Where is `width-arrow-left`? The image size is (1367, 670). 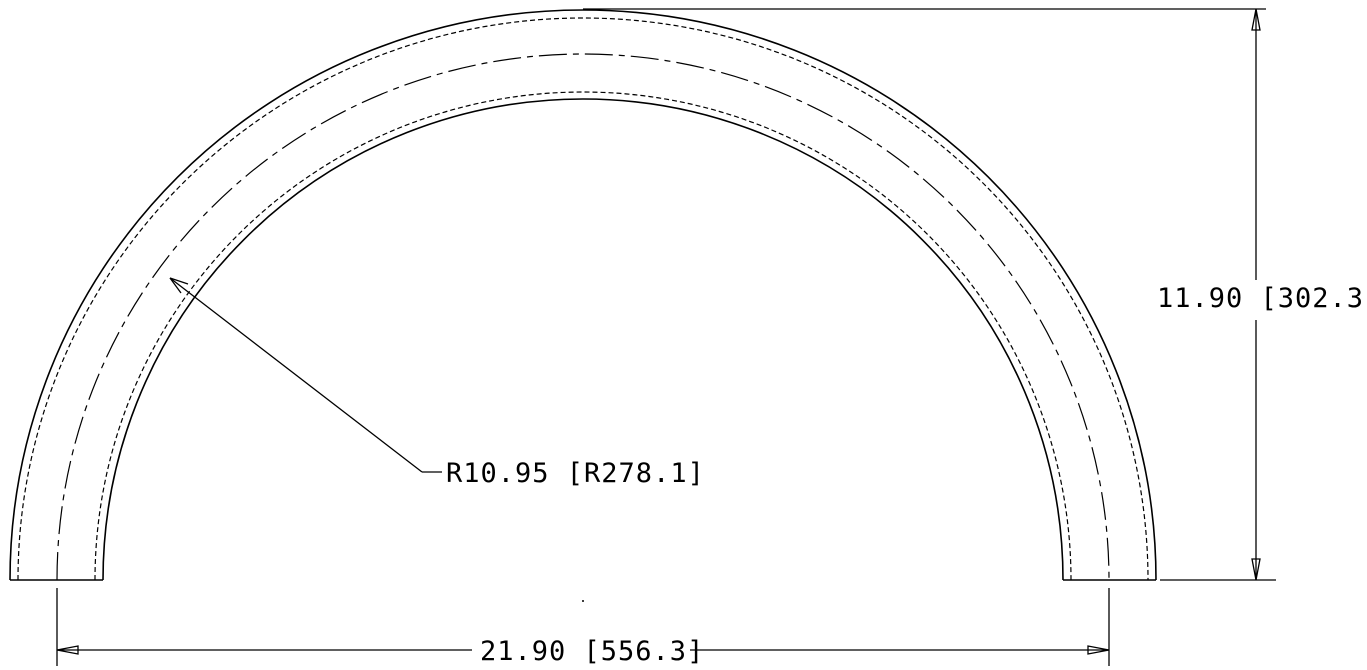
width-arrow-left is located at coordinates (67, 650).